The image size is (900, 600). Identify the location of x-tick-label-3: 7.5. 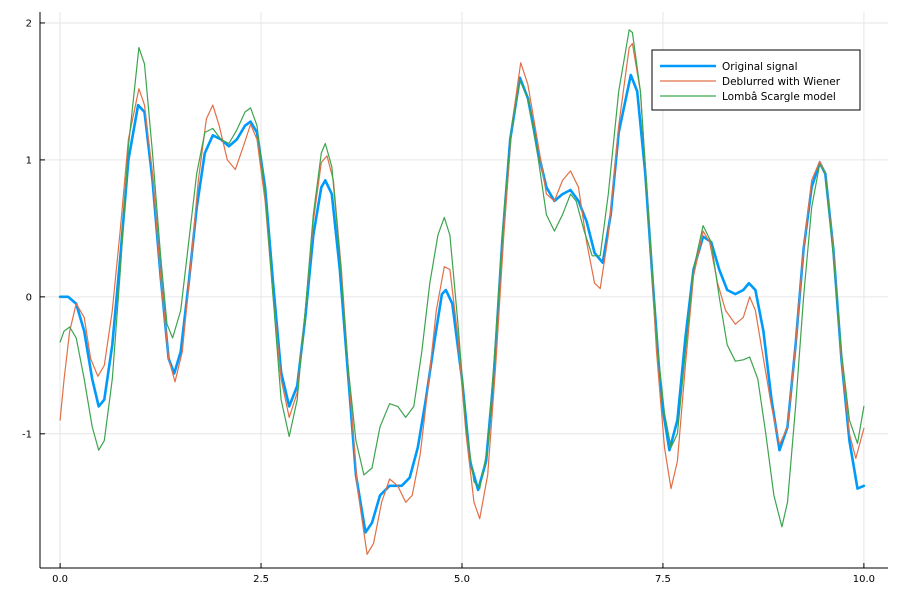
(663, 579).